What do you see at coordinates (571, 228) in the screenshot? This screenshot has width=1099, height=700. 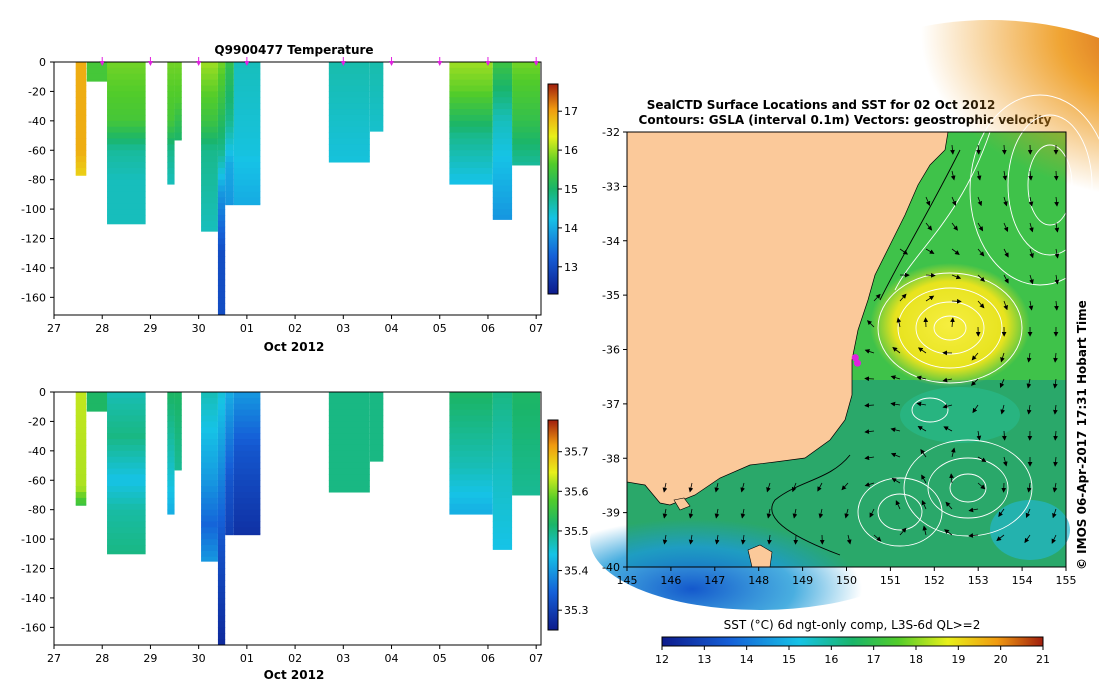 I see `colorbar-tick-label: 14` at bounding box center [571, 228].